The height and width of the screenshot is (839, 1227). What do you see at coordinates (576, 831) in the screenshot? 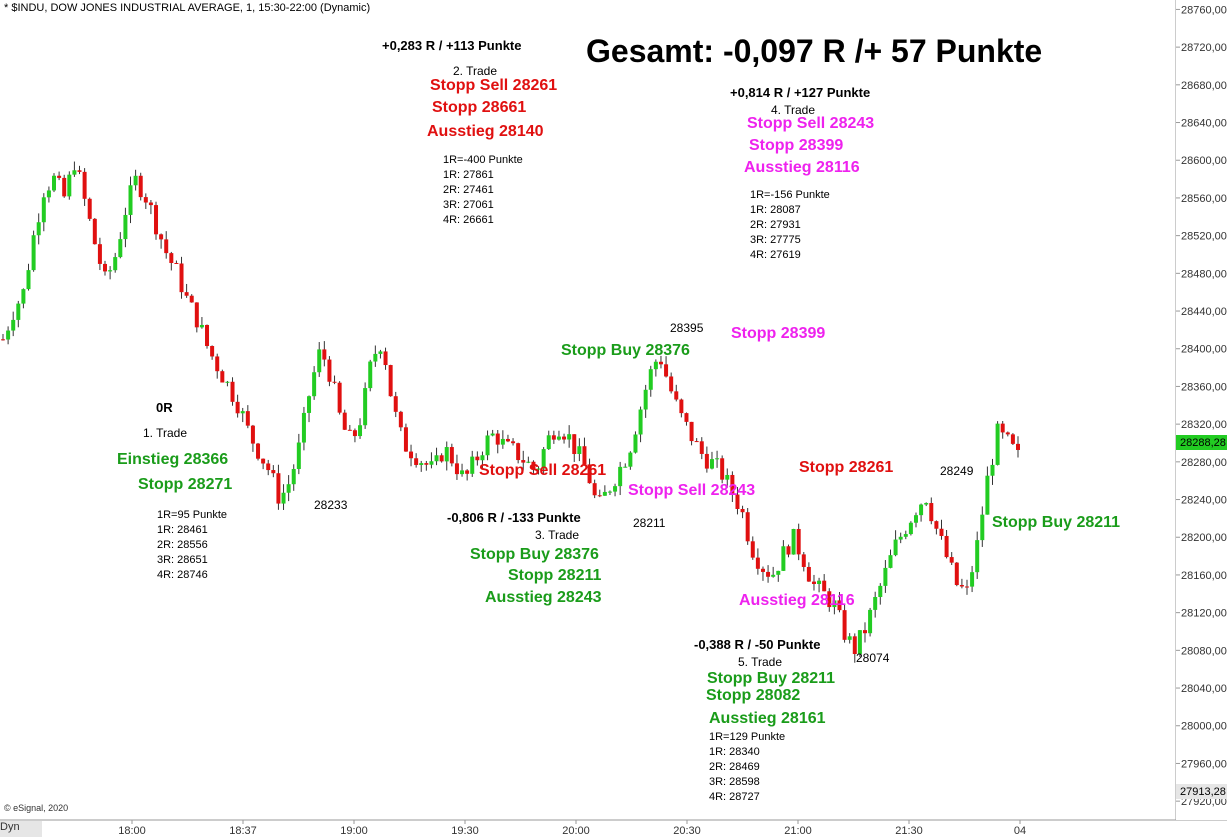
I see `time-tick-label: 20:00` at bounding box center [576, 831].